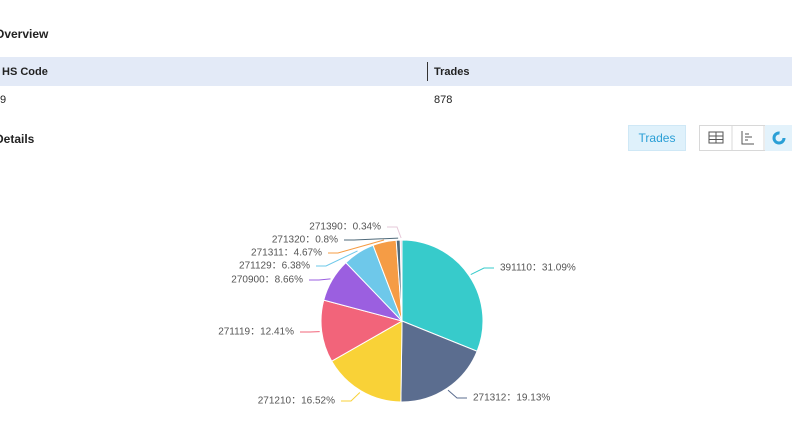  I want to click on slice-label: 271320：0.8%, so click(305, 240).